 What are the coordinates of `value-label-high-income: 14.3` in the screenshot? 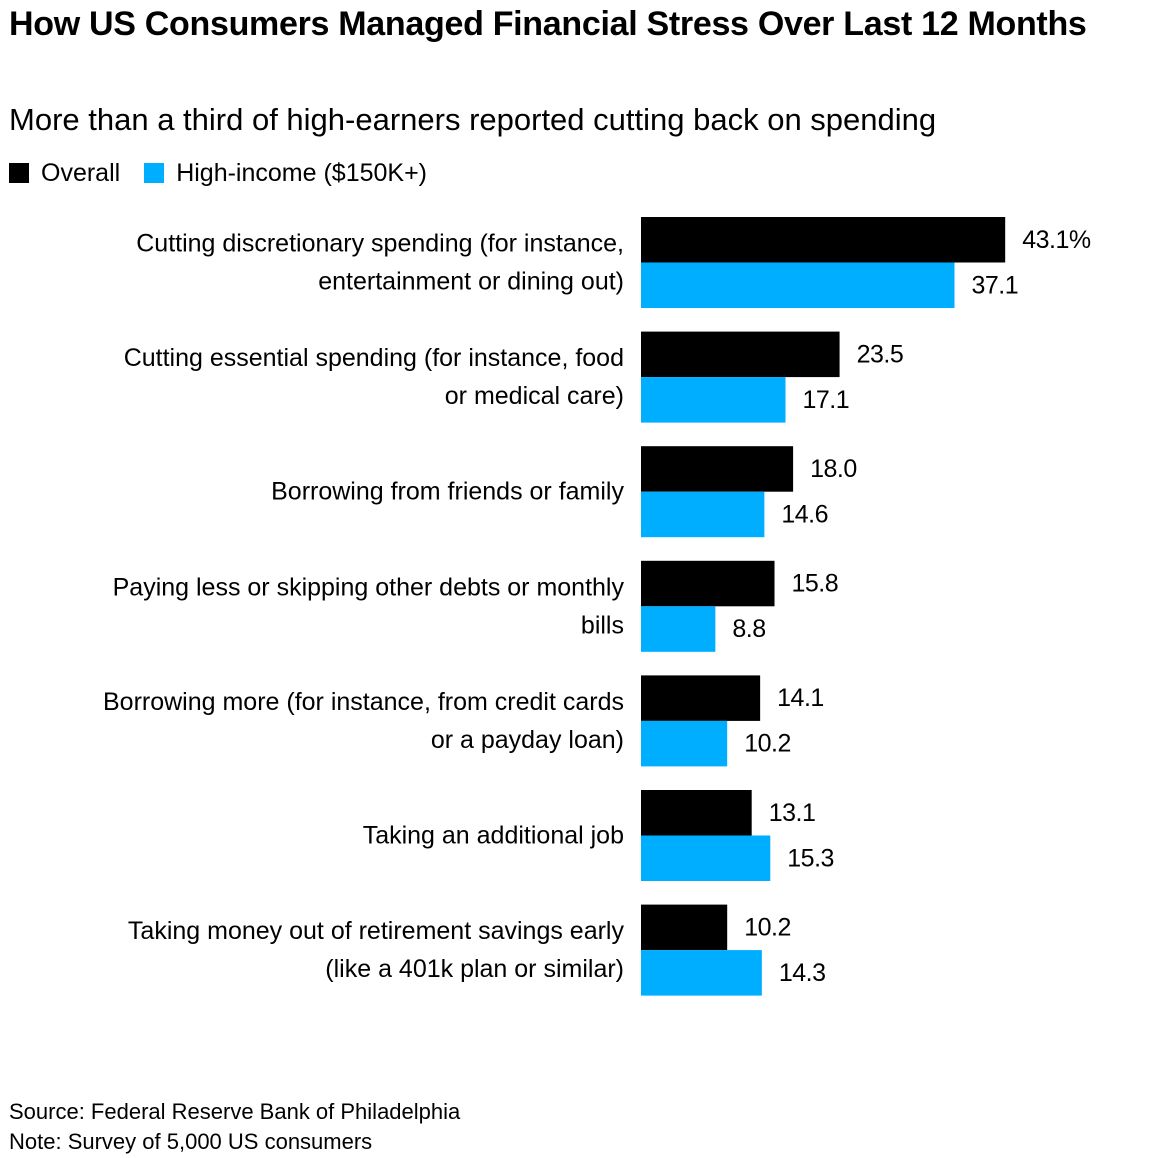 It's located at (802, 973).